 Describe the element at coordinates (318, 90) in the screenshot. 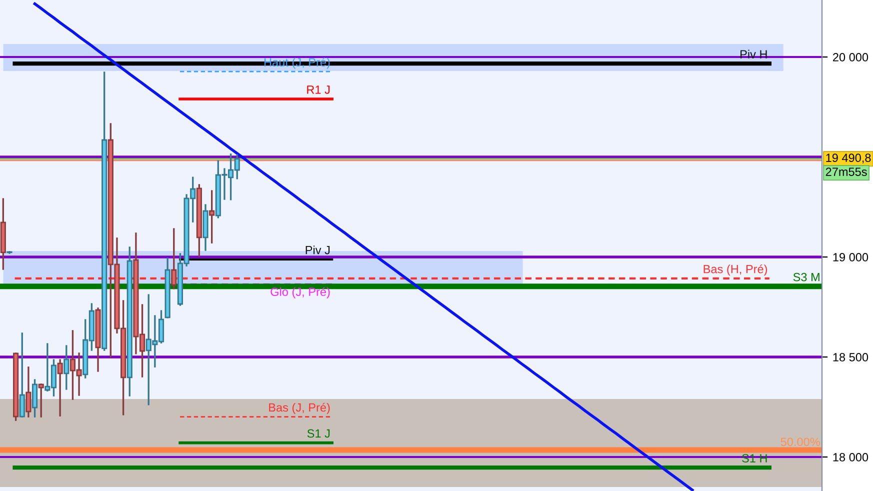

I see `ref-line-label: R1 J` at that location.